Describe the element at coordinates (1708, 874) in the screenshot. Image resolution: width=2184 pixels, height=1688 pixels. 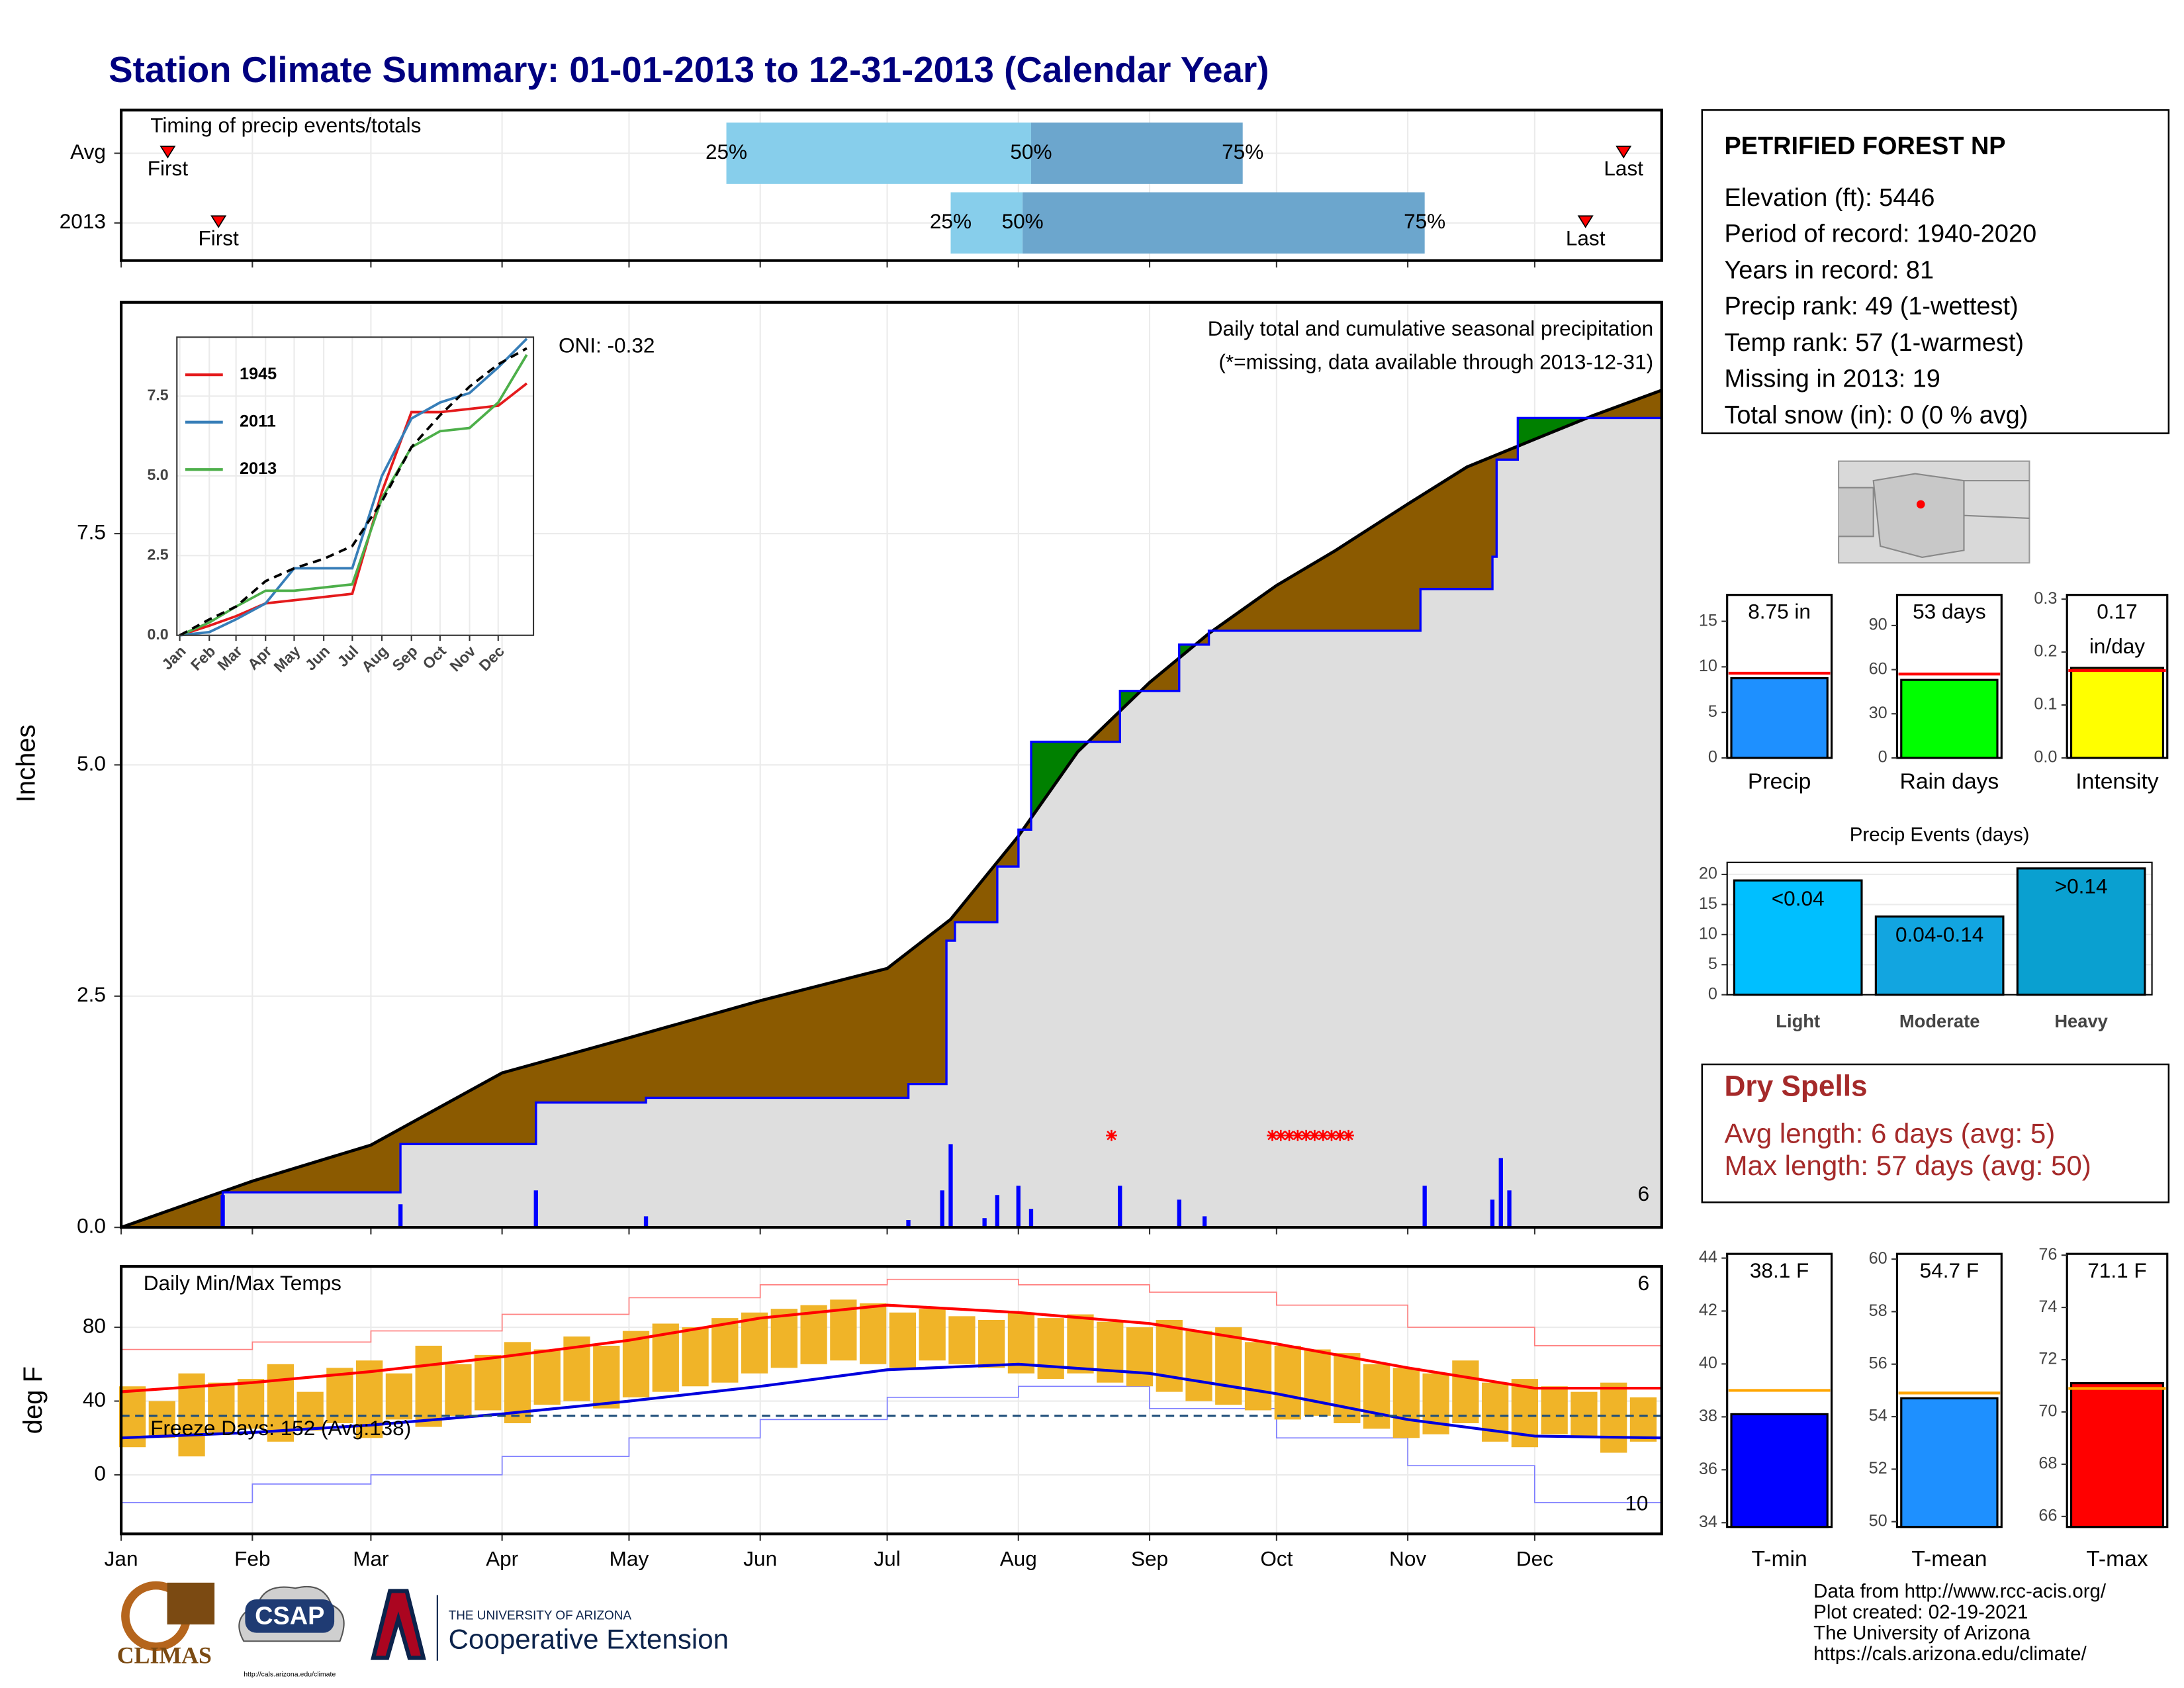
I see `y-tick-label: 20` at that location.